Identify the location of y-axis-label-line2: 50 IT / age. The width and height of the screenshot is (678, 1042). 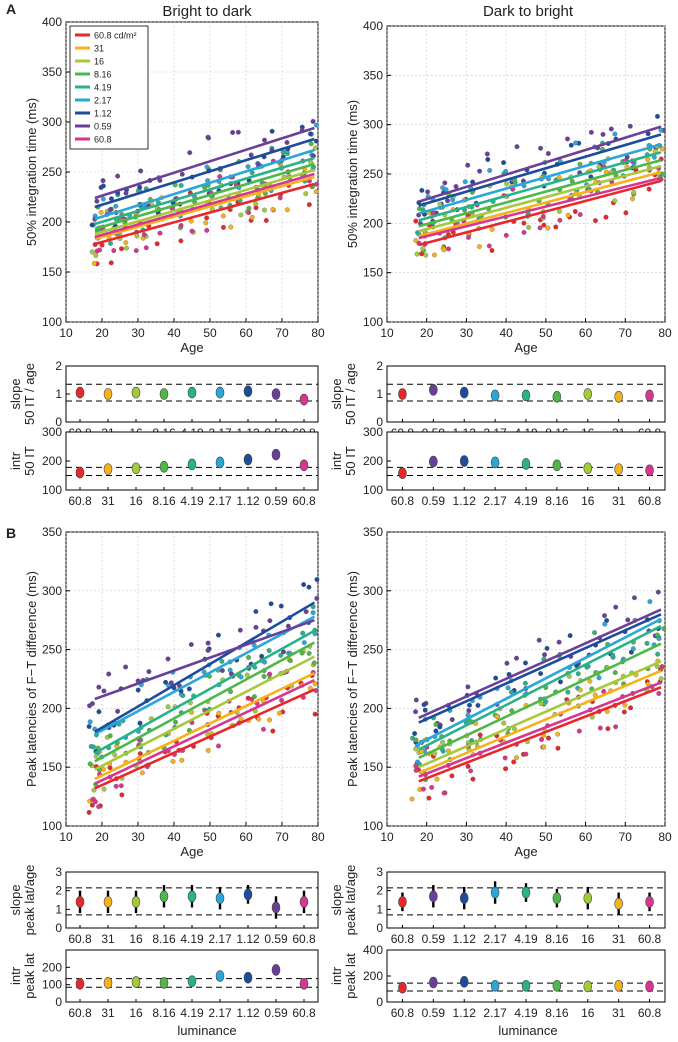
(350, 394).